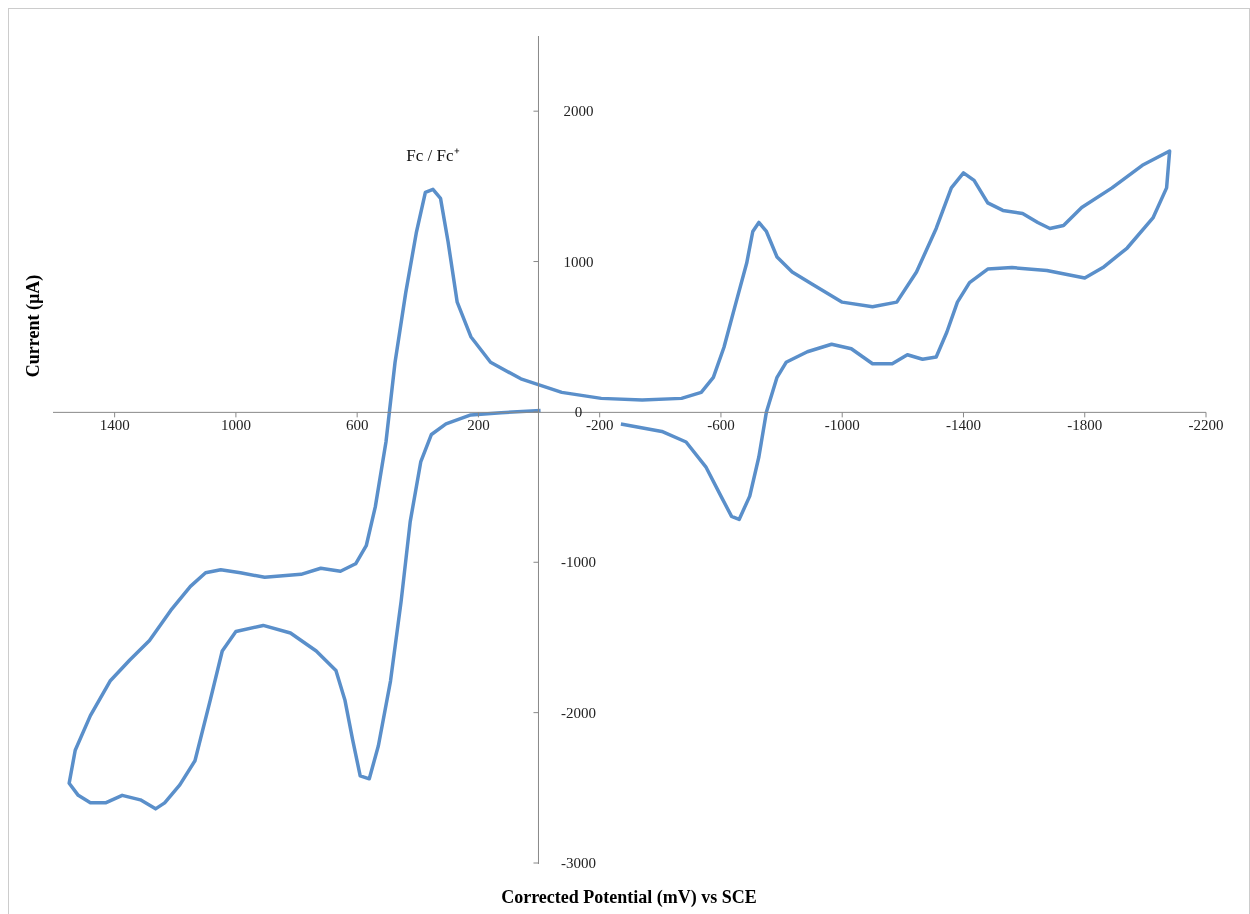 This screenshot has height=914, width=1250. Describe the element at coordinates (478, 425) in the screenshot. I see `x-tick-label: 200` at that location.